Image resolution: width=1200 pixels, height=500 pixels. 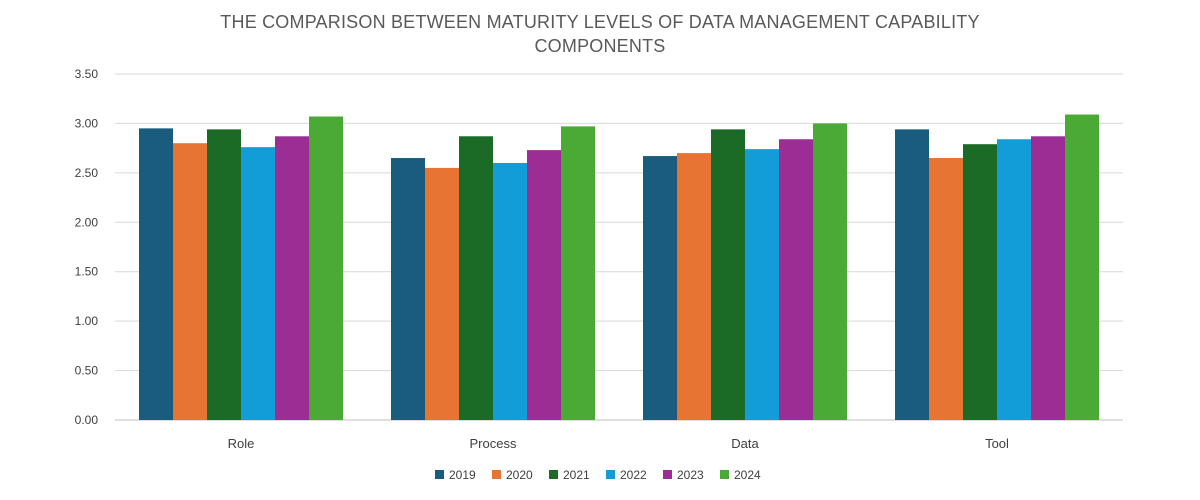 What do you see at coordinates (747, 475) in the screenshot?
I see `legend-label: 2024` at bounding box center [747, 475].